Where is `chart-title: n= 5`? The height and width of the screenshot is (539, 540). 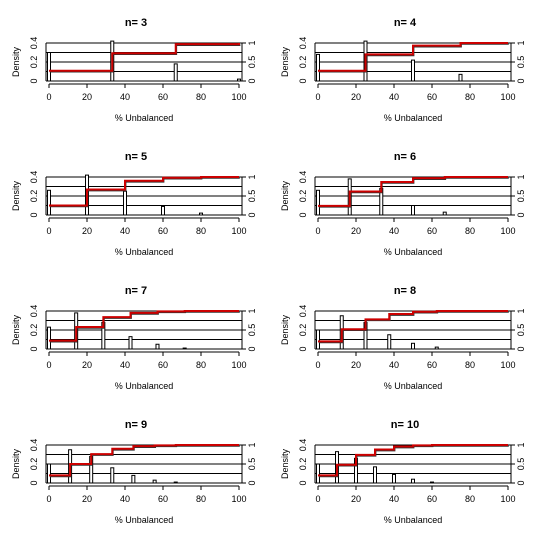
chart-title: n= 5 is located at coordinates (136, 157).